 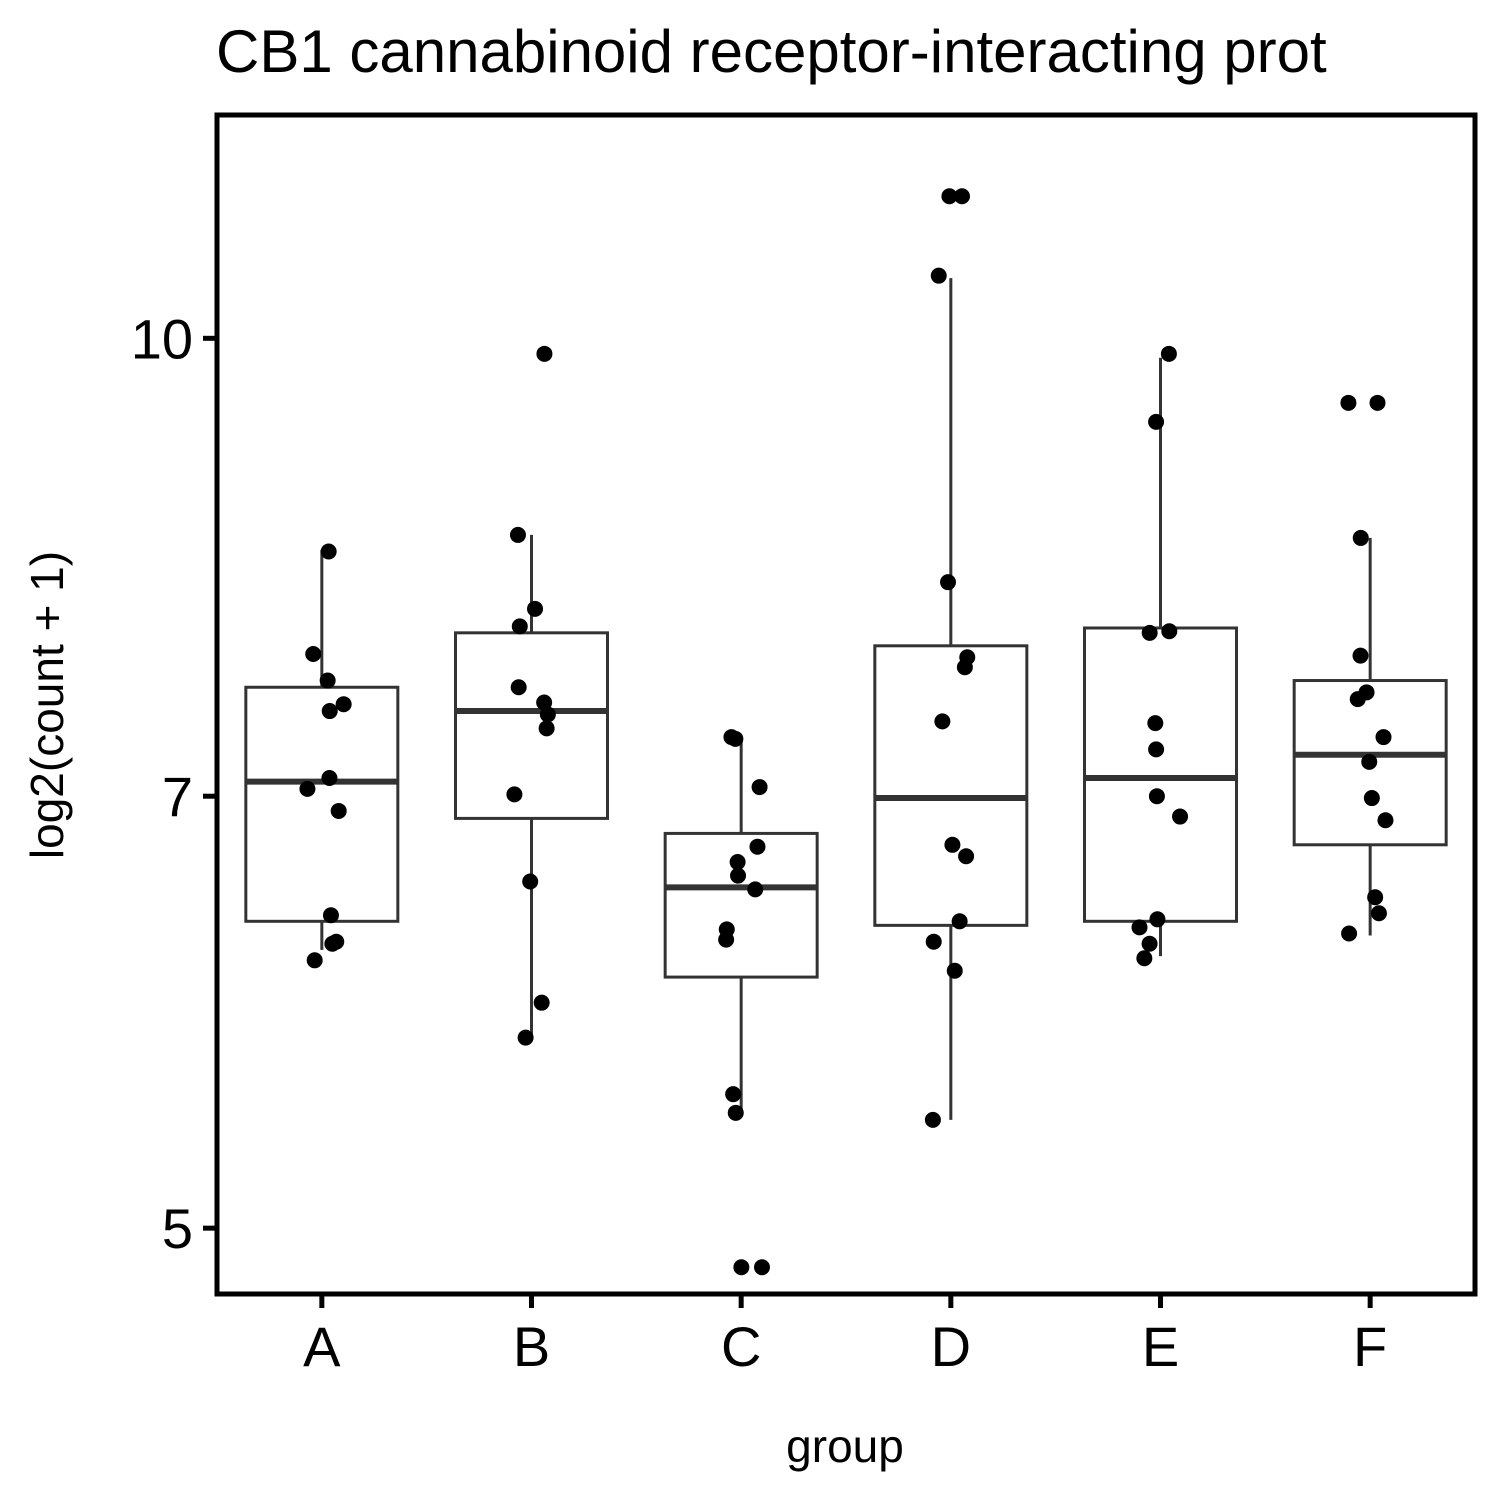 What do you see at coordinates (951, 785) in the screenshot?
I see `box-d` at bounding box center [951, 785].